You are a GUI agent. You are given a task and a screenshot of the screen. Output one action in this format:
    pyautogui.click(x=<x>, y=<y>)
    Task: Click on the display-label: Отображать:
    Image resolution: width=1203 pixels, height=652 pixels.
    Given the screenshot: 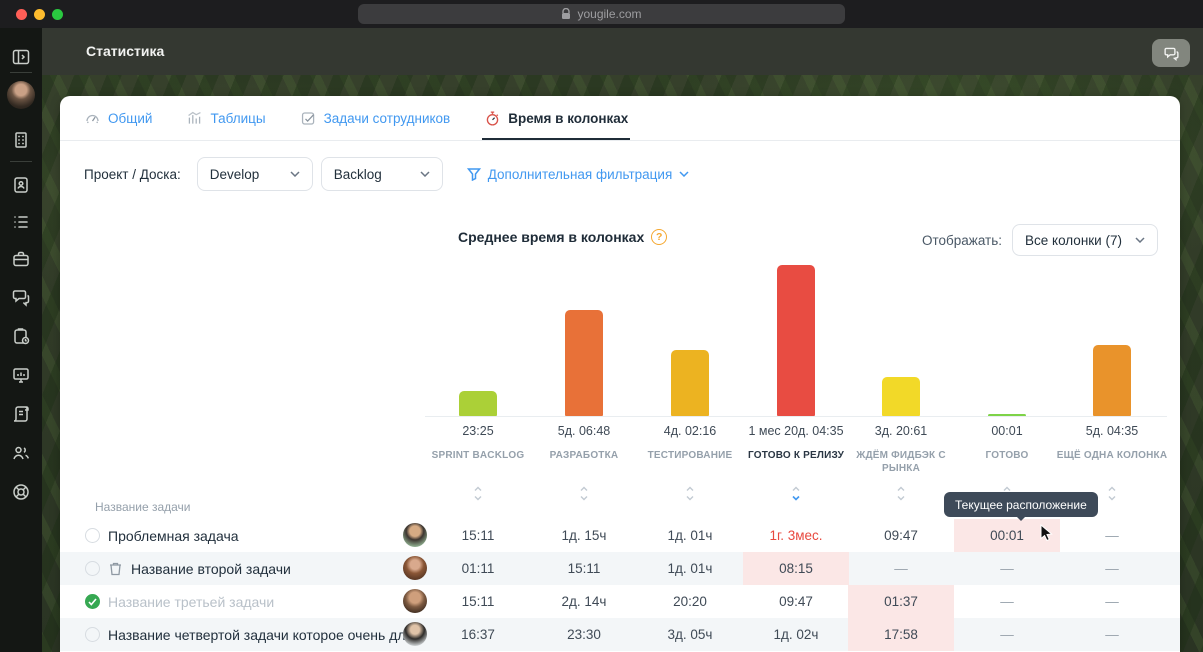 What is the action you would take?
    pyautogui.click(x=962, y=240)
    